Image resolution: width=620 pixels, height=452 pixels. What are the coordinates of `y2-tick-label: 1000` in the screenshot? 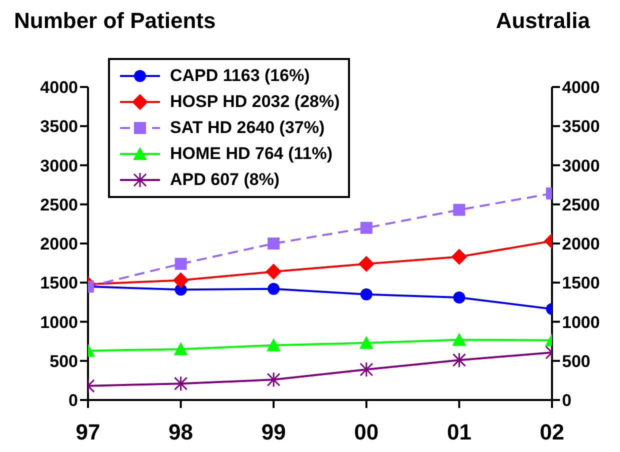 It's located at (581, 322).